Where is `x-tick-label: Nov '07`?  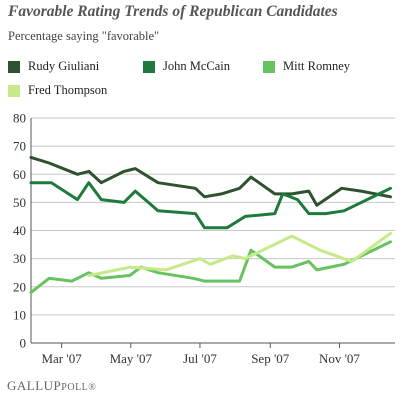 x-tick-label: Nov '07 is located at coordinates (339, 358).